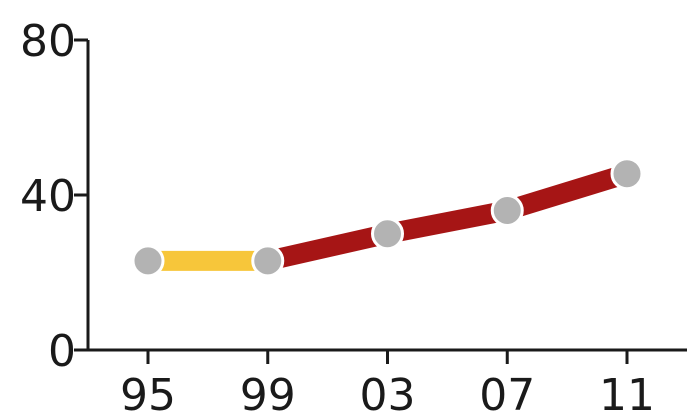 The width and height of the screenshot is (687, 417). I want to click on x-tick-labels: 95 99 03 07 11, so click(387, 393).